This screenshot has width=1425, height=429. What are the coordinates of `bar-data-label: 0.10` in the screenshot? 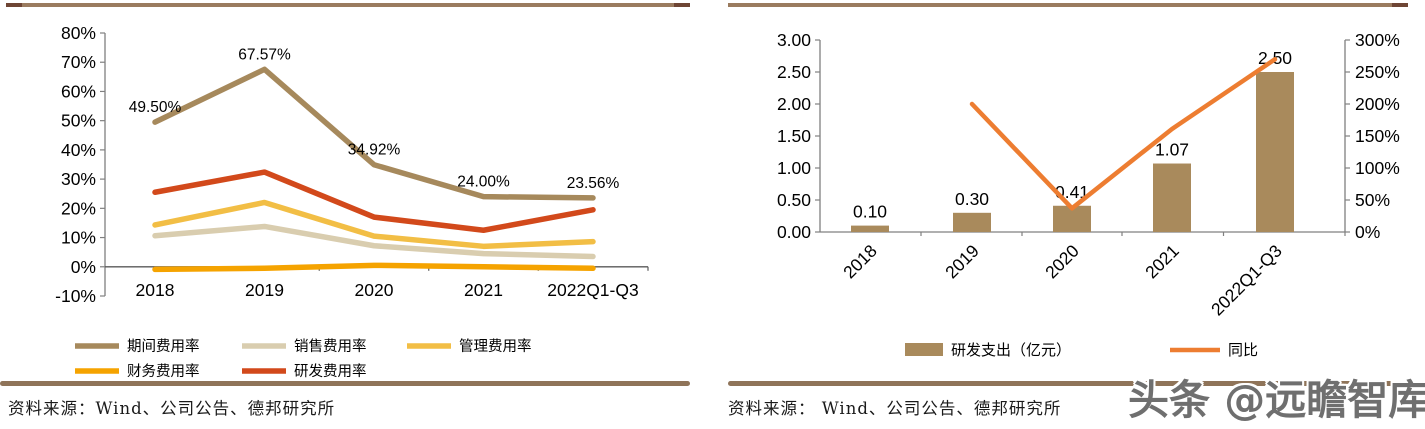 It's located at (870, 212).